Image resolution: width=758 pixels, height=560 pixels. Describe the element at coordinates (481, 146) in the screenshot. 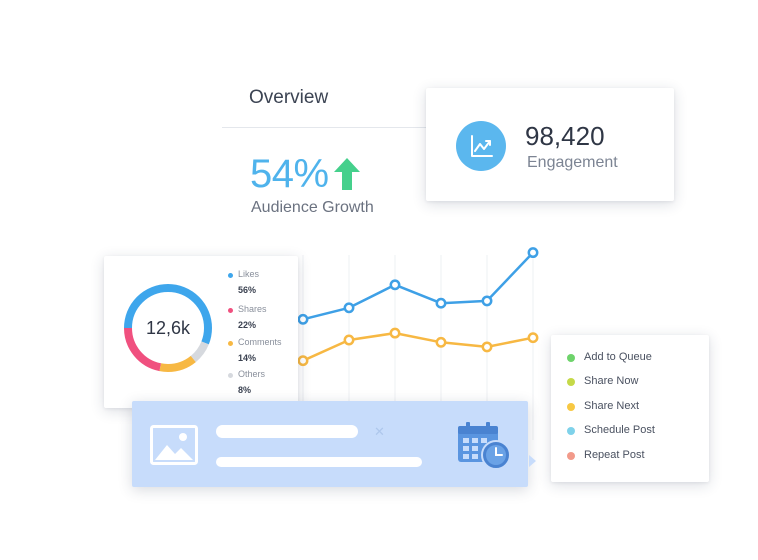

I see `trend-chart-icon` at that location.